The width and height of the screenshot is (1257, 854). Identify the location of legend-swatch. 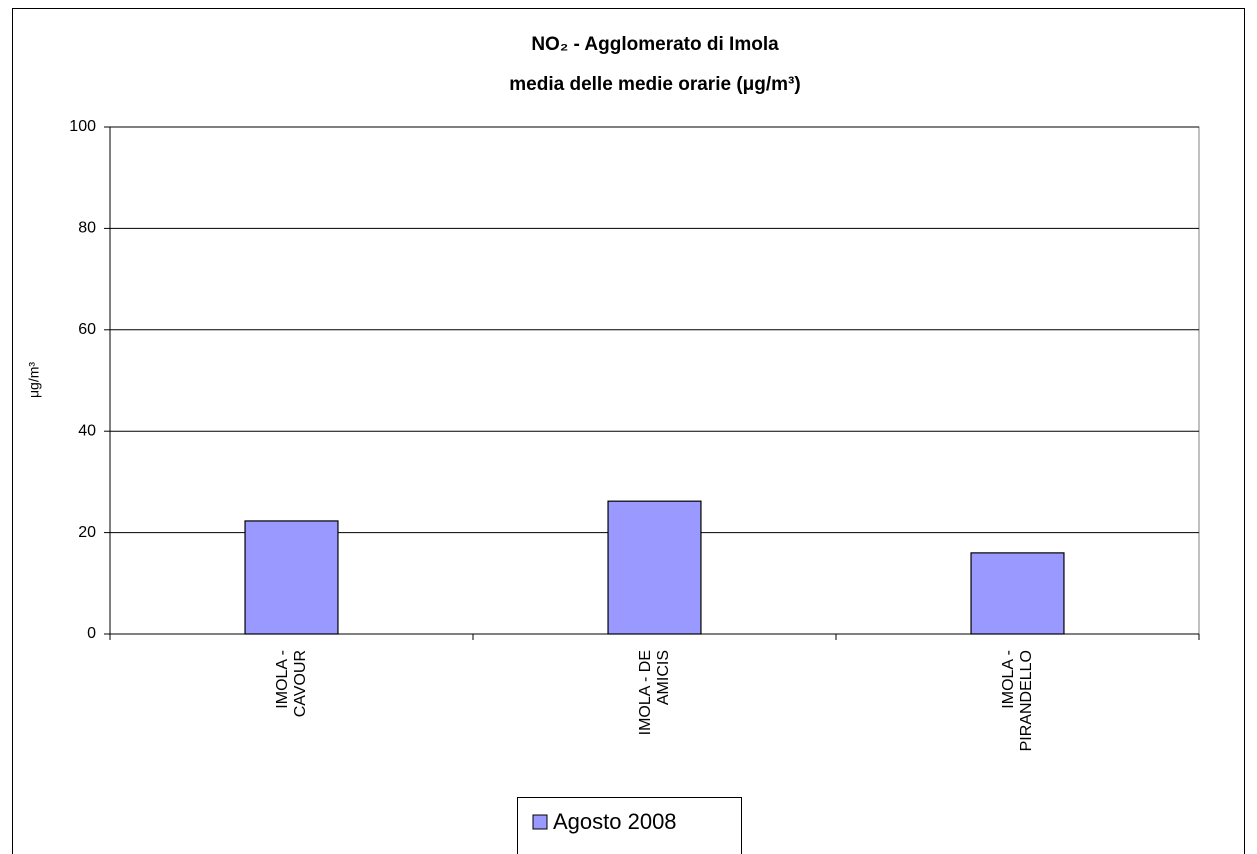
(540, 822).